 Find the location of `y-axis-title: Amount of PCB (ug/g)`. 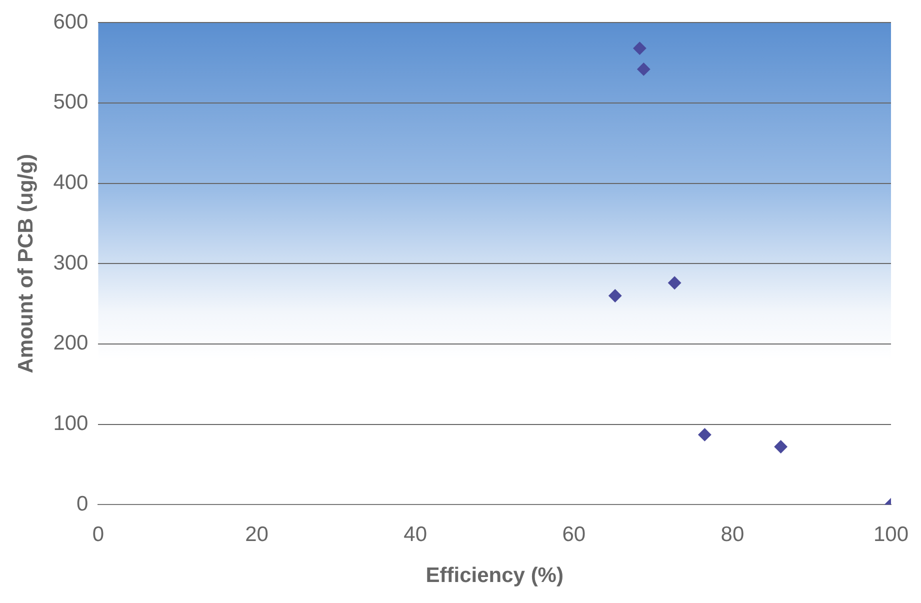

y-axis-title: Amount of PCB (ug/g) is located at coordinates (26, 264).